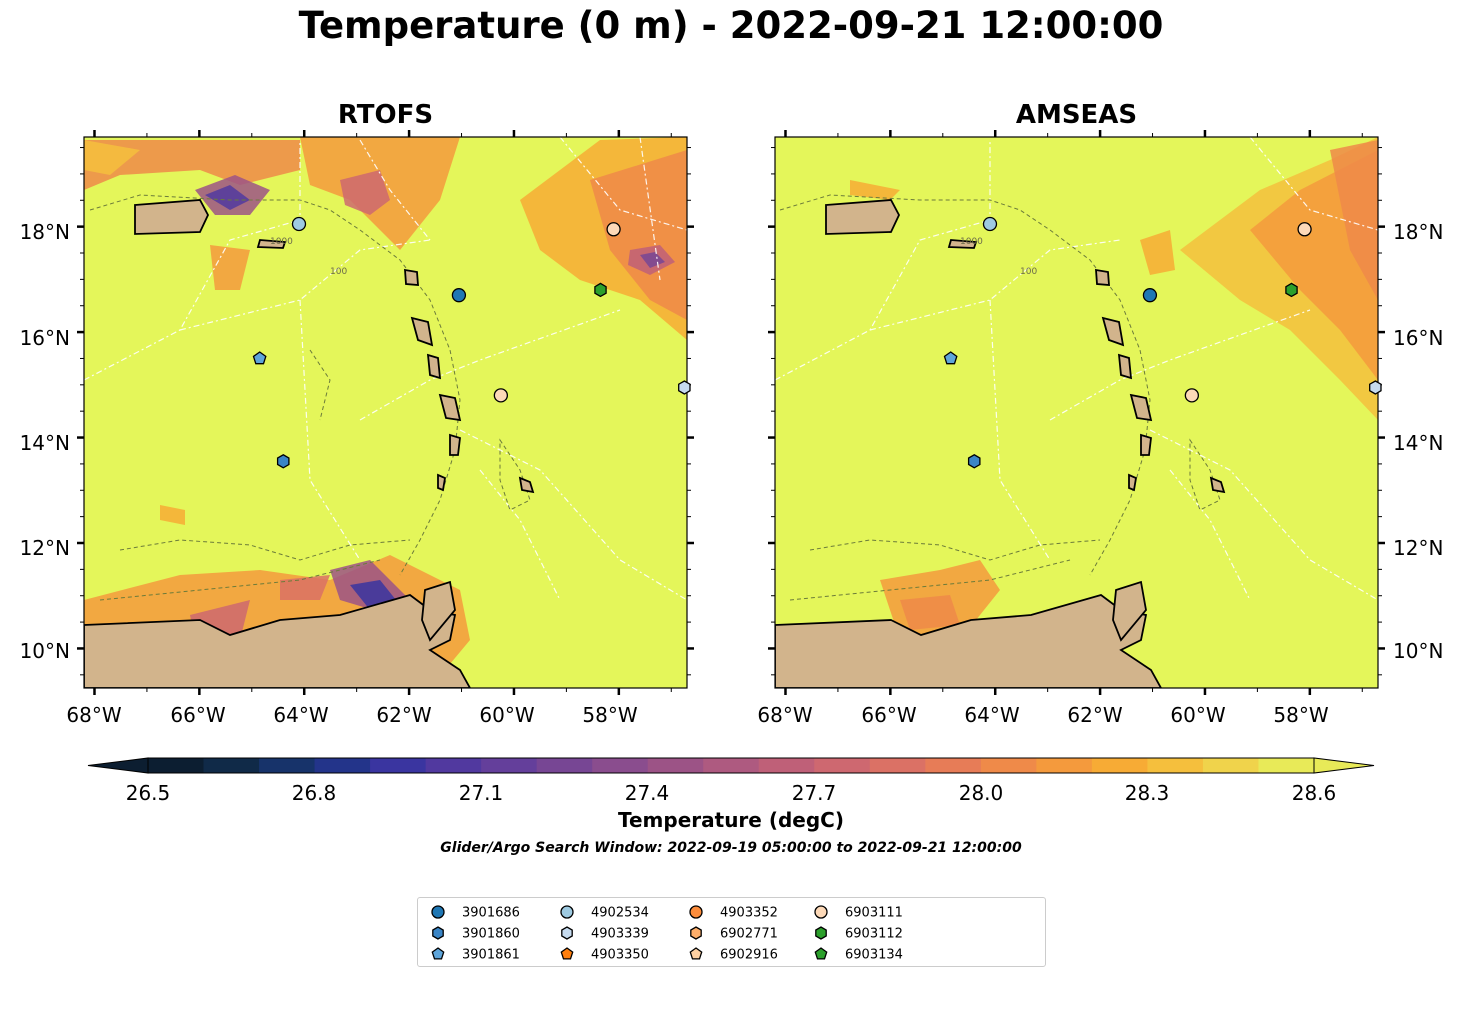 The width and height of the screenshot is (1462, 1014). Describe the element at coordinates (471, 342) in the screenshot. I see `float-markers-rtofs` at that location.